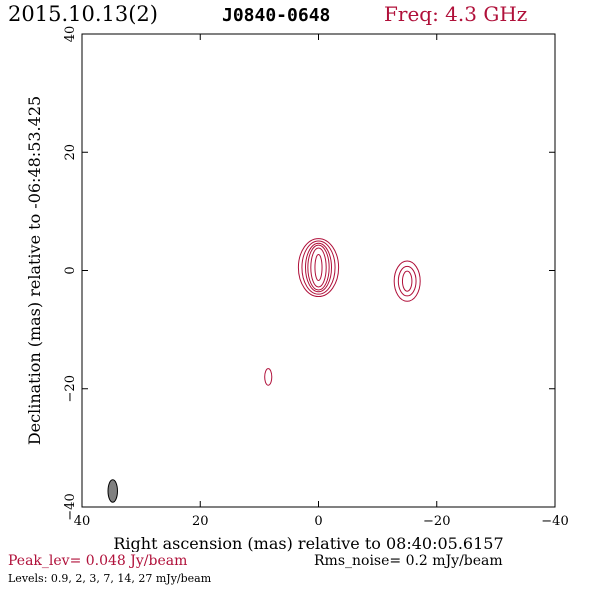 The width and height of the screenshot is (590, 590). Describe the element at coordinates (276, 15) in the screenshot. I see `source-name: J0840-0648` at that location.